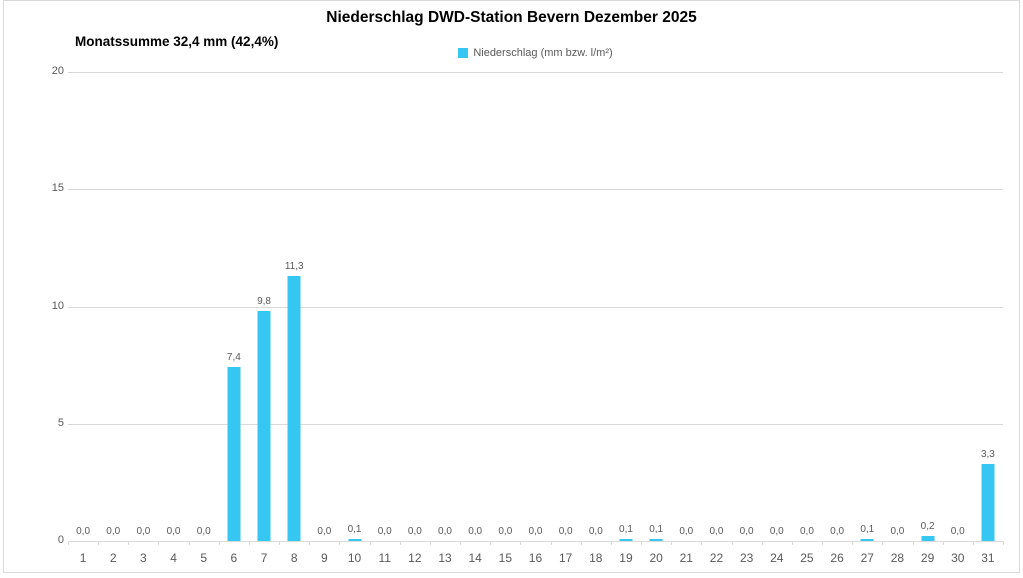 The image size is (1023, 578). What do you see at coordinates (204, 318) in the screenshot?
I see `bar-column-day-5: 0,0 5` at bounding box center [204, 318].